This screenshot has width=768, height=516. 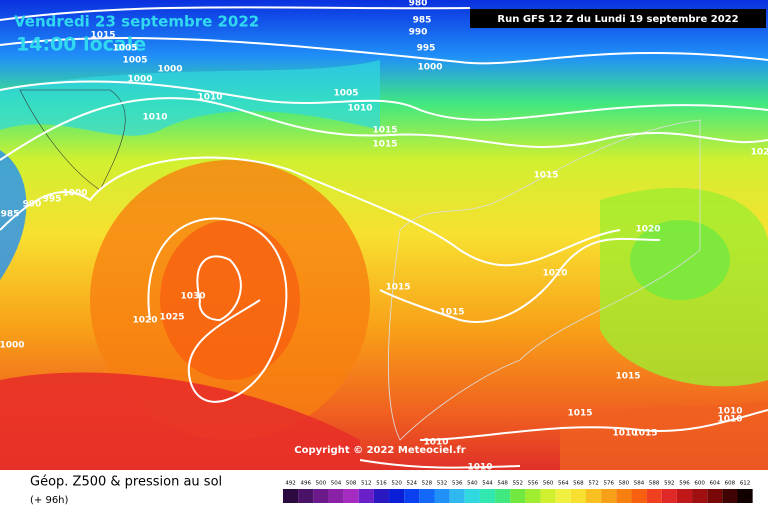 I want to click on scale-label: 576, so click(x=608, y=484).